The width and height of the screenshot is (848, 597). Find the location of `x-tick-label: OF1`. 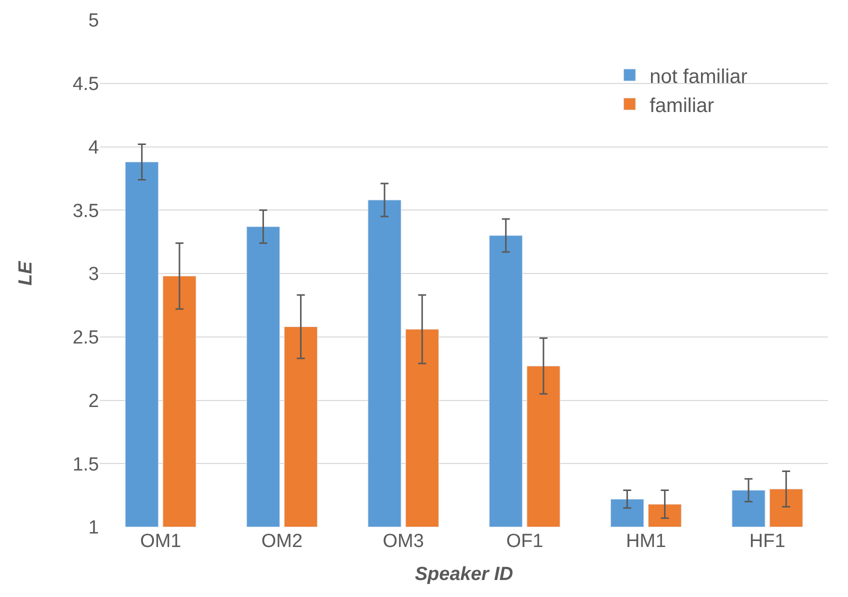

x-tick-label: OF1 is located at coordinates (525, 541).